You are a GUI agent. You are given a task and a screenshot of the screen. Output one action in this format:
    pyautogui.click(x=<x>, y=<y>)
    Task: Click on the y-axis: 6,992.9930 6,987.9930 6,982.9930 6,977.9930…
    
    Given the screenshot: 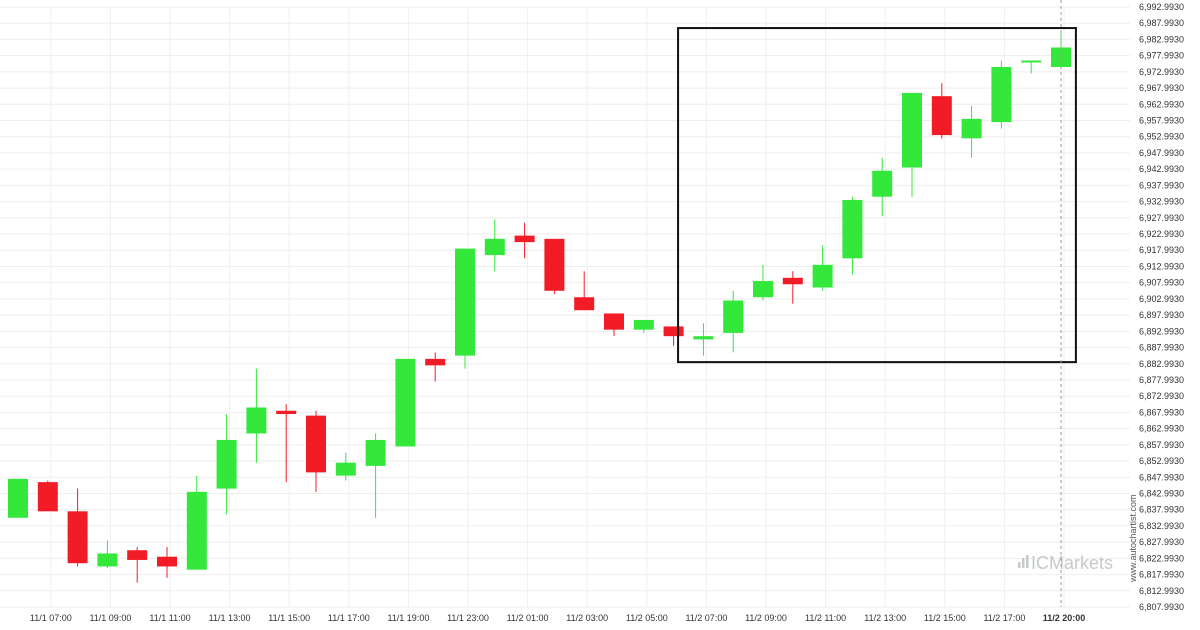 What is the action you would take?
    pyautogui.click(x=1161, y=307)
    